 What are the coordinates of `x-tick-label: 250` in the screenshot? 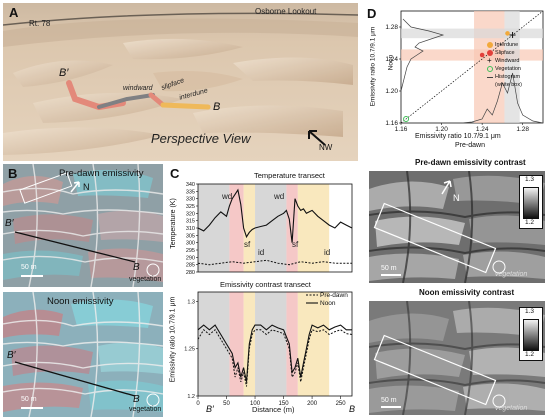 It's located at (341, 404).